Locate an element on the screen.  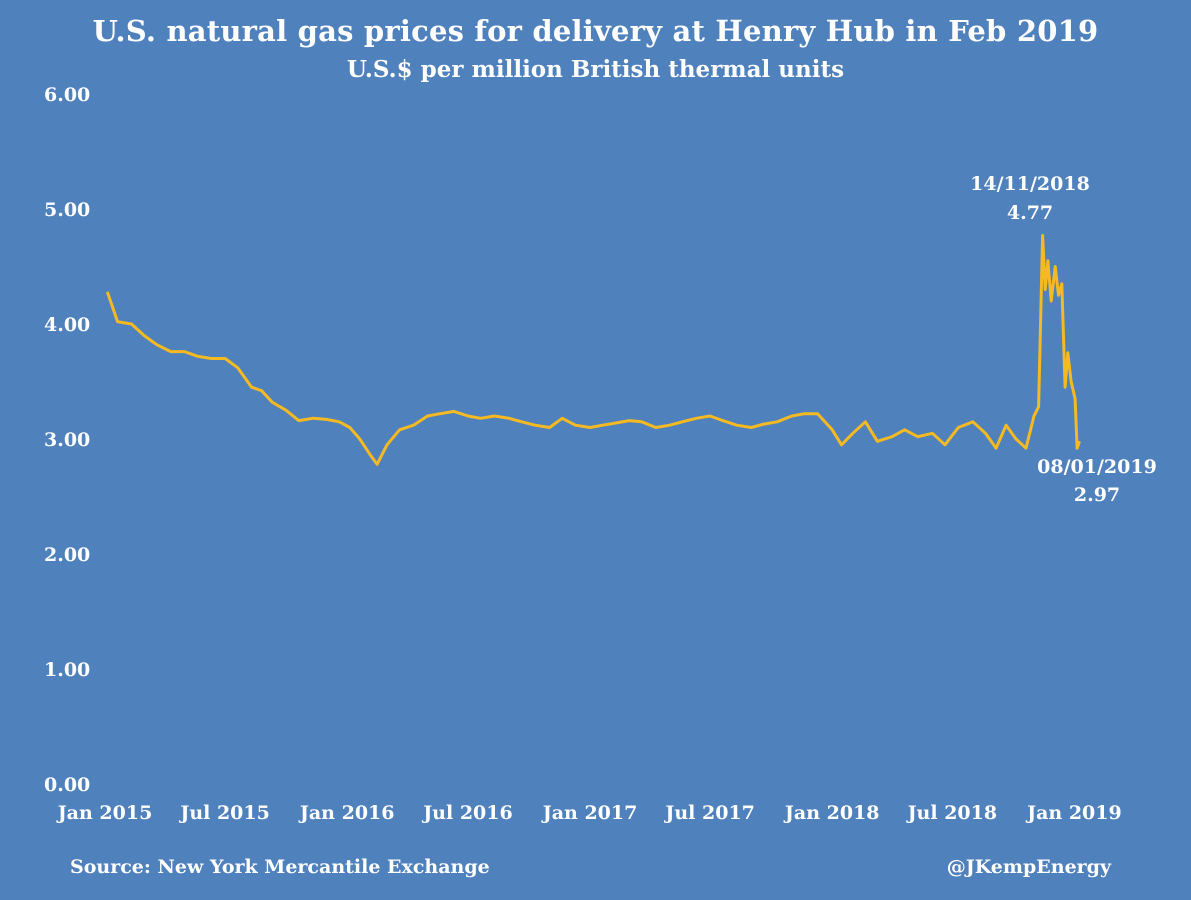
x-tick-label: Jan 2016 is located at coordinates (346, 813).